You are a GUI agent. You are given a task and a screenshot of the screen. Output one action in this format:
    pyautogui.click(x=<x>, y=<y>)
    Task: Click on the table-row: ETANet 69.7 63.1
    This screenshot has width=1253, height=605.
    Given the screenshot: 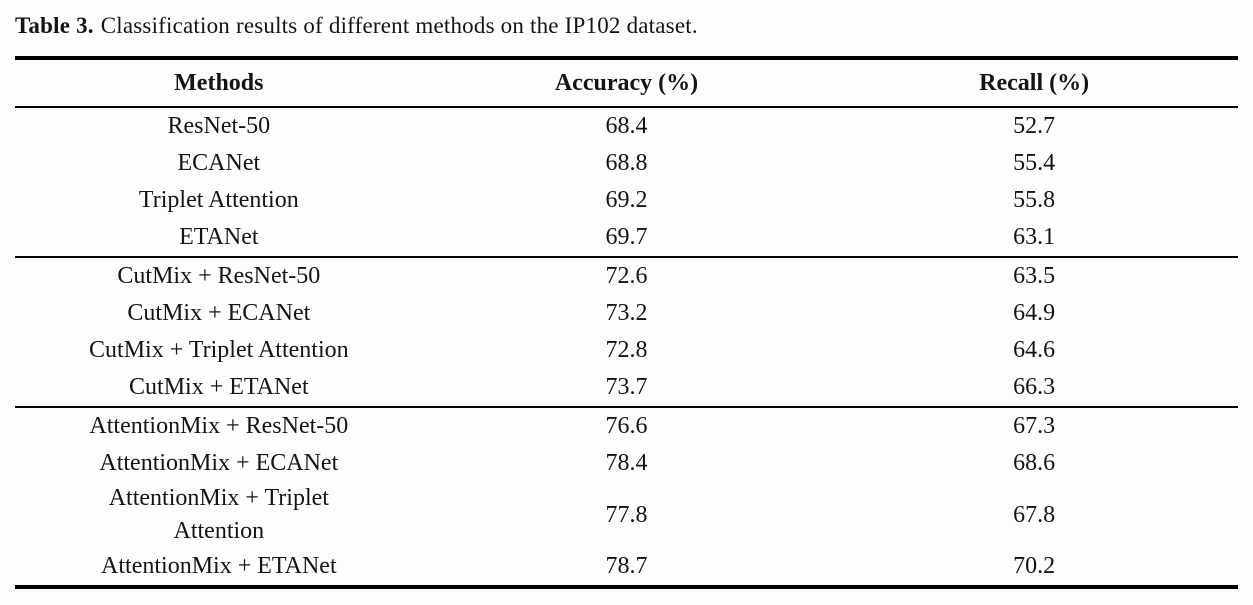 What is the action you would take?
    pyautogui.click(x=626, y=238)
    